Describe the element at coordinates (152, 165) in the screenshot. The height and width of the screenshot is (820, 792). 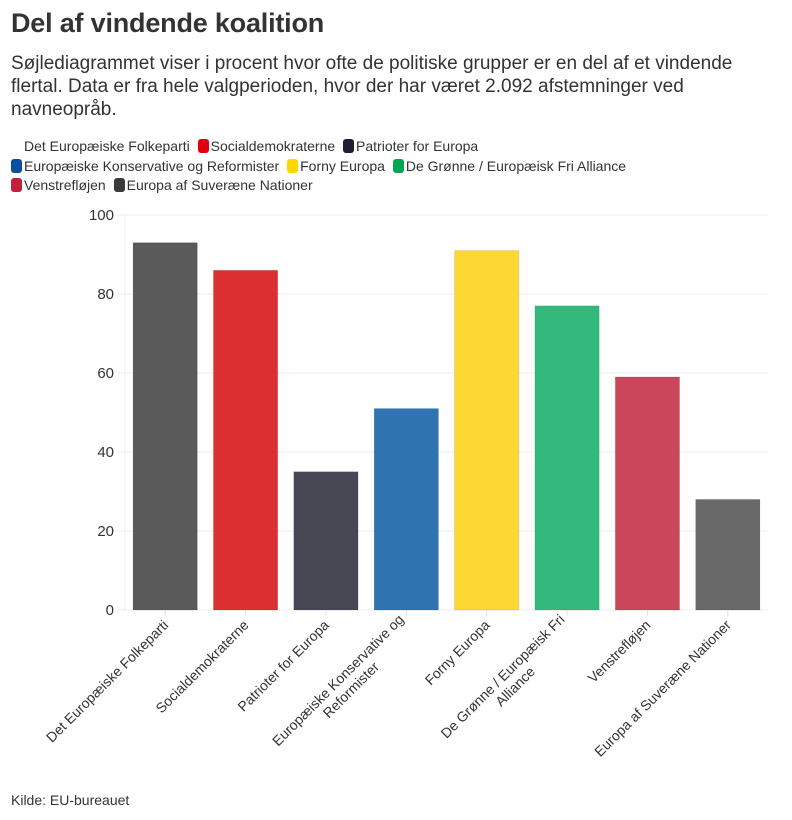
I see `legend-label: Europæiske Konservative og Reformister` at that location.